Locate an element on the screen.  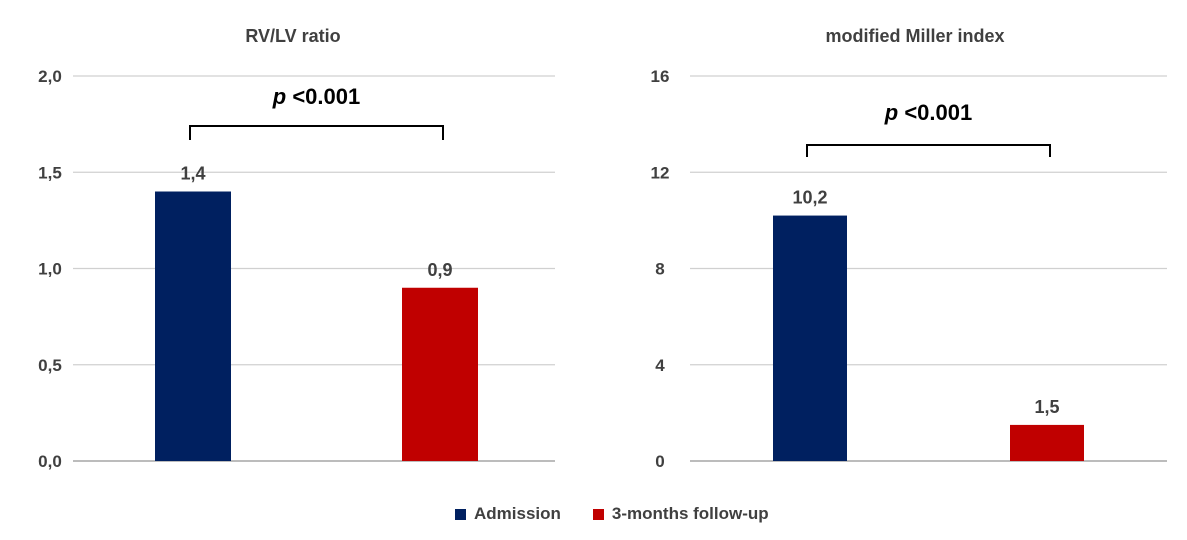
chart-title: modified Miller index is located at coordinates (914, 36).